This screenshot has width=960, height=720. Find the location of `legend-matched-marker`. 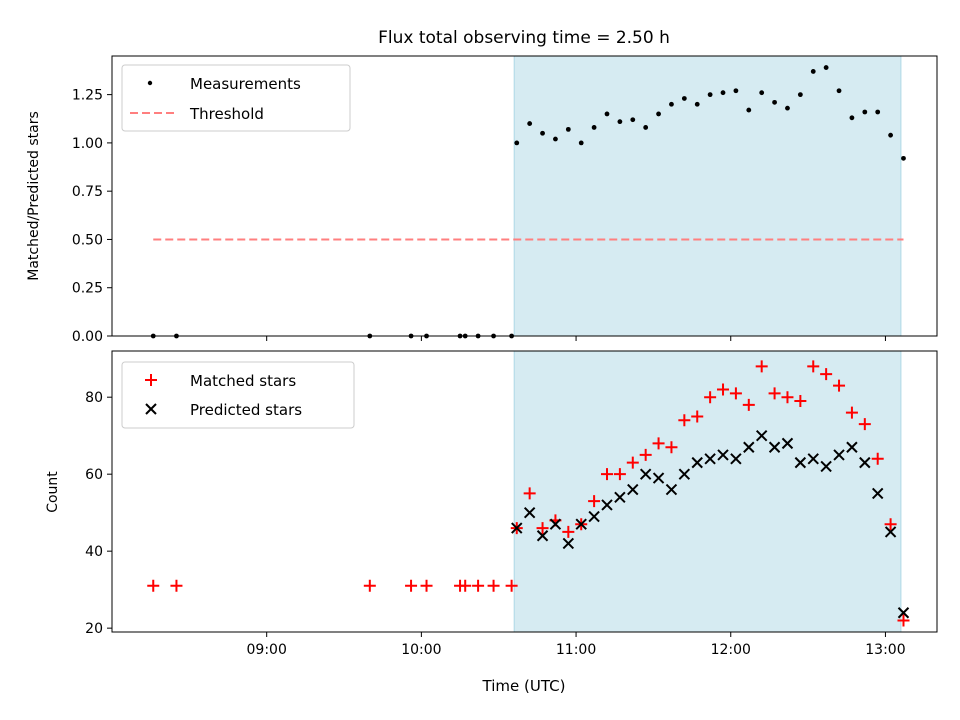

legend-matched-marker is located at coordinates (151, 380).